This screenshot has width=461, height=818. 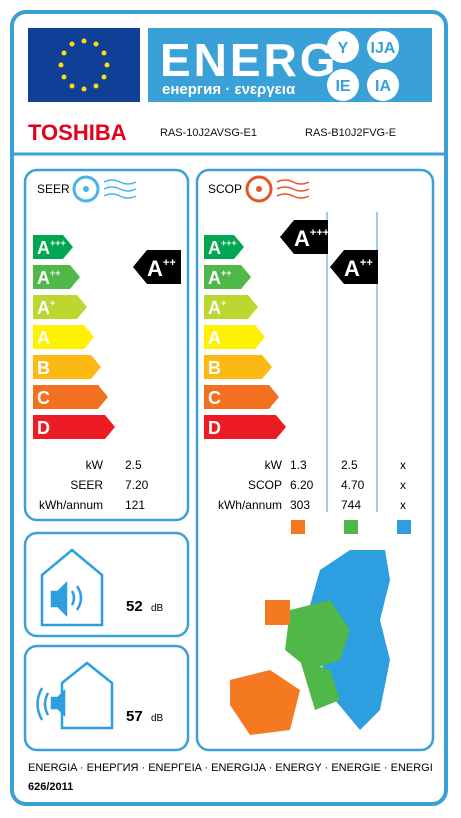 What do you see at coordinates (86, 485) in the screenshot?
I see `row-label: SEER` at bounding box center [86, 485].